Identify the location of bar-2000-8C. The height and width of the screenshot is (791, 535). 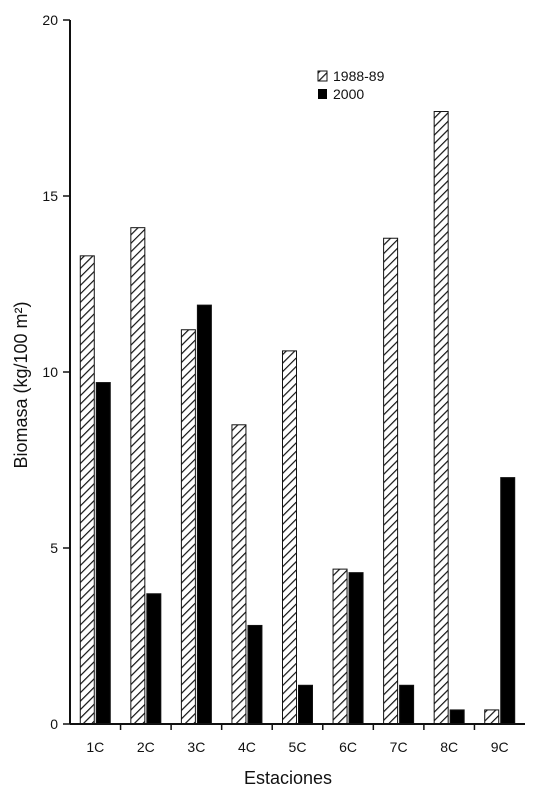
(457, 717).